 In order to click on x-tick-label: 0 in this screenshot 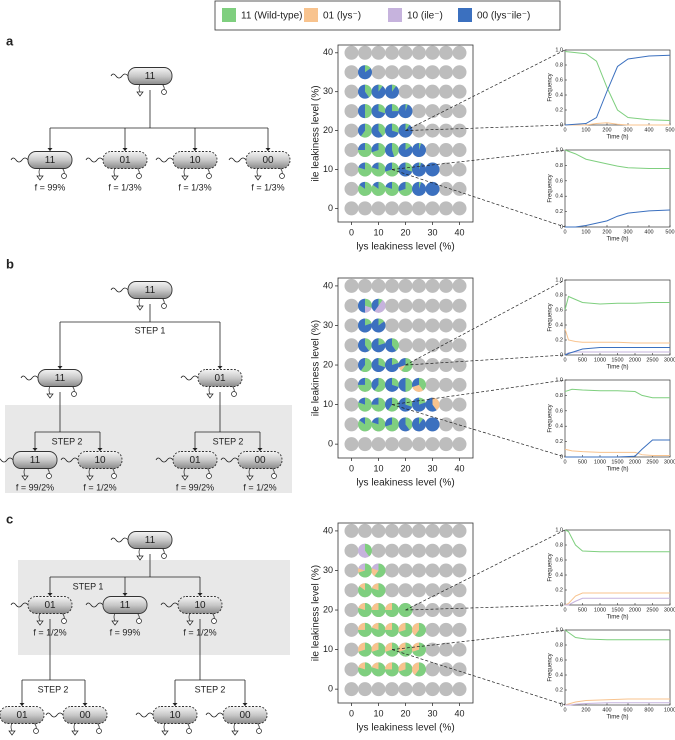, I will do `click(351, 468)`.